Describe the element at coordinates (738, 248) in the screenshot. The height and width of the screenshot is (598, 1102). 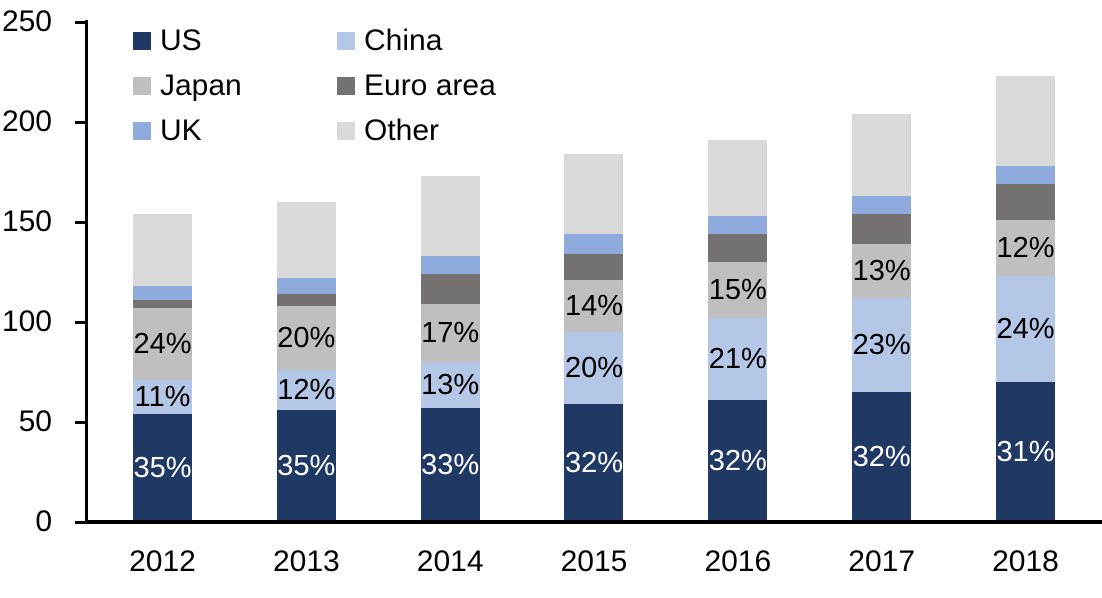
I see `bar-segment-euro-area-2016` at that location.